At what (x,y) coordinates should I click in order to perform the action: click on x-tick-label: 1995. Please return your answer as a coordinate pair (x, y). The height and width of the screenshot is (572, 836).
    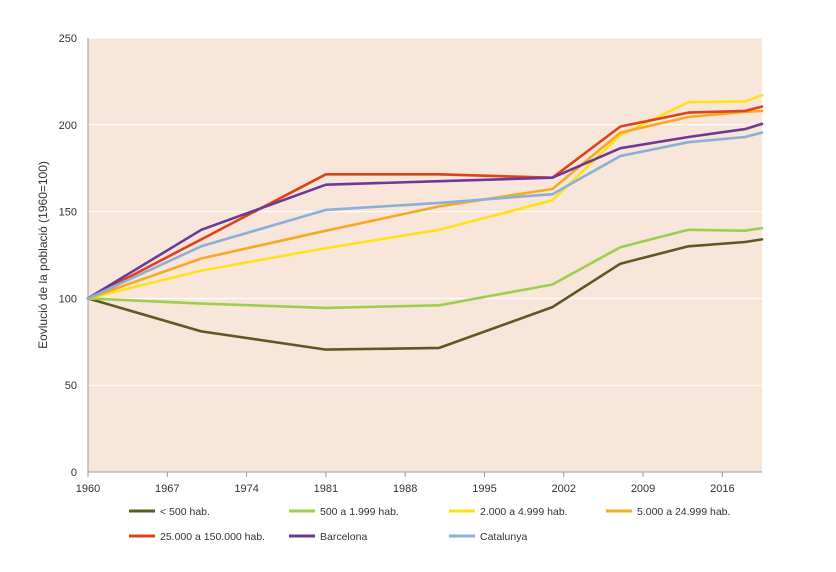
    Looking at the image, I should click on (484, 489).